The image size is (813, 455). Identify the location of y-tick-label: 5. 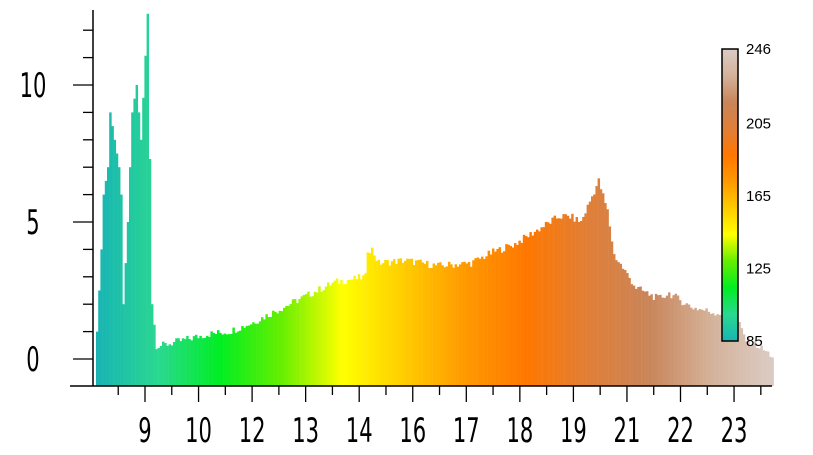
(32, 223).